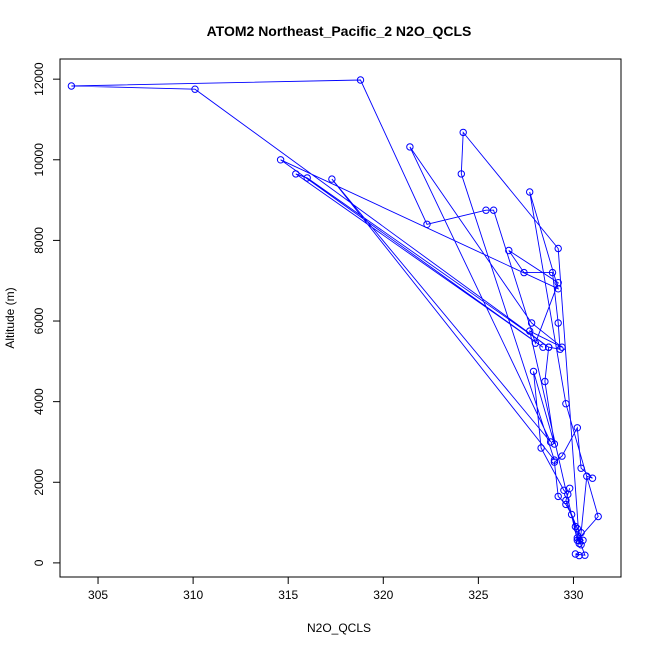 The height and width of the screenshot is (650, 650). I want to click on x-tick-label: 310, so click(193, 595).